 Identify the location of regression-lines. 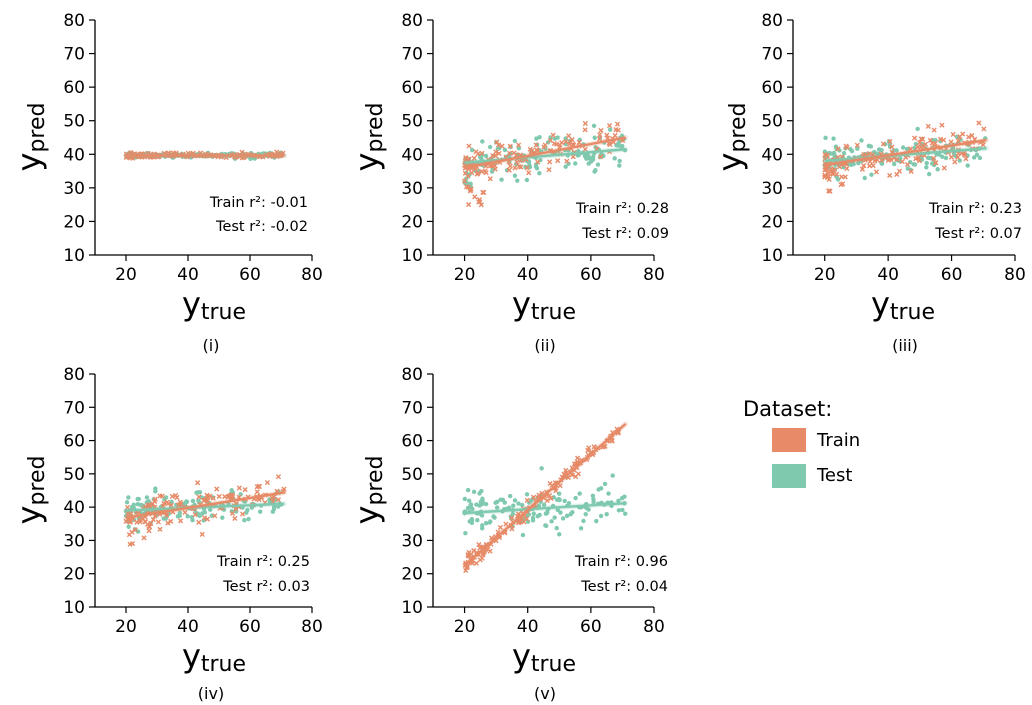
(545, 494).